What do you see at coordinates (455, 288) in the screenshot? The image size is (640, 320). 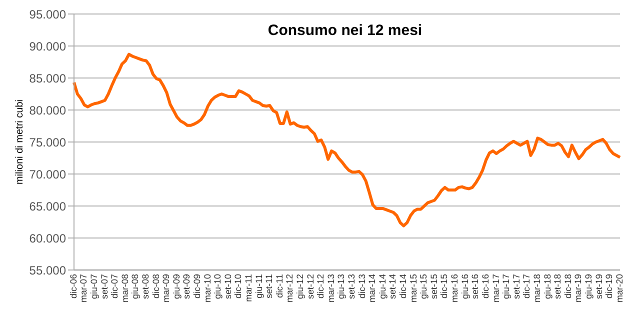 I see `x-tick-label: mar-16` at bounding box center [455, 288].